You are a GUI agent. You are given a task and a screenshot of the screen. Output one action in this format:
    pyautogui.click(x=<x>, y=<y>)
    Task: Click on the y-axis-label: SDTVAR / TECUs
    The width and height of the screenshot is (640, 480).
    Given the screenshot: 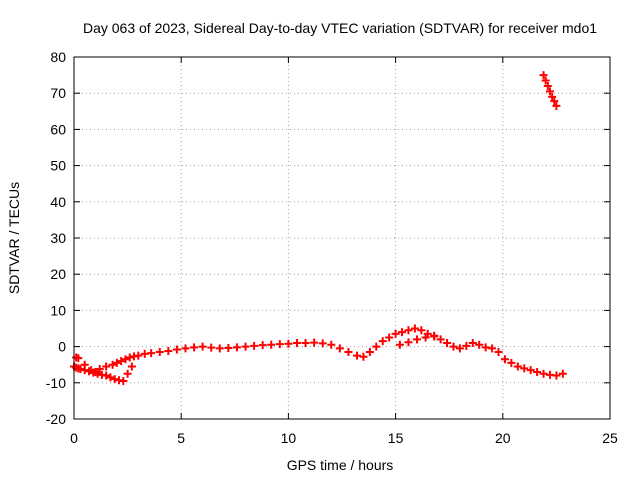 What is the action you would take?
    pyautogui.click(x=14, y=238)
    